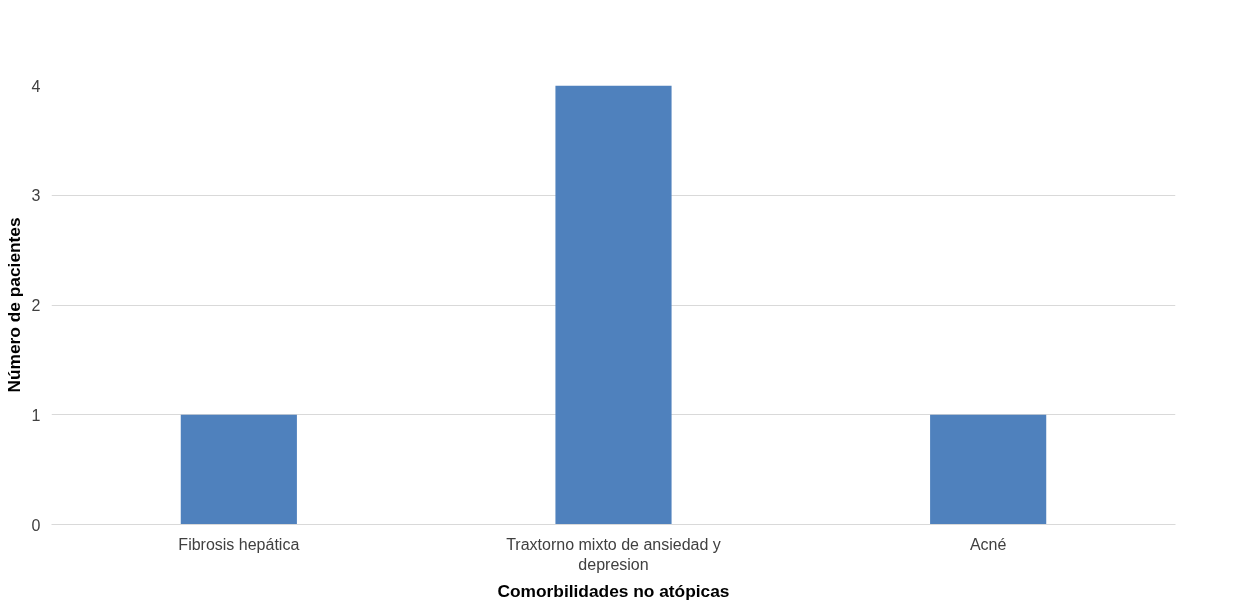  Describe the element at coordinates (36, 525) in the screenshot. I see `y-tick-label: 0` at that location.